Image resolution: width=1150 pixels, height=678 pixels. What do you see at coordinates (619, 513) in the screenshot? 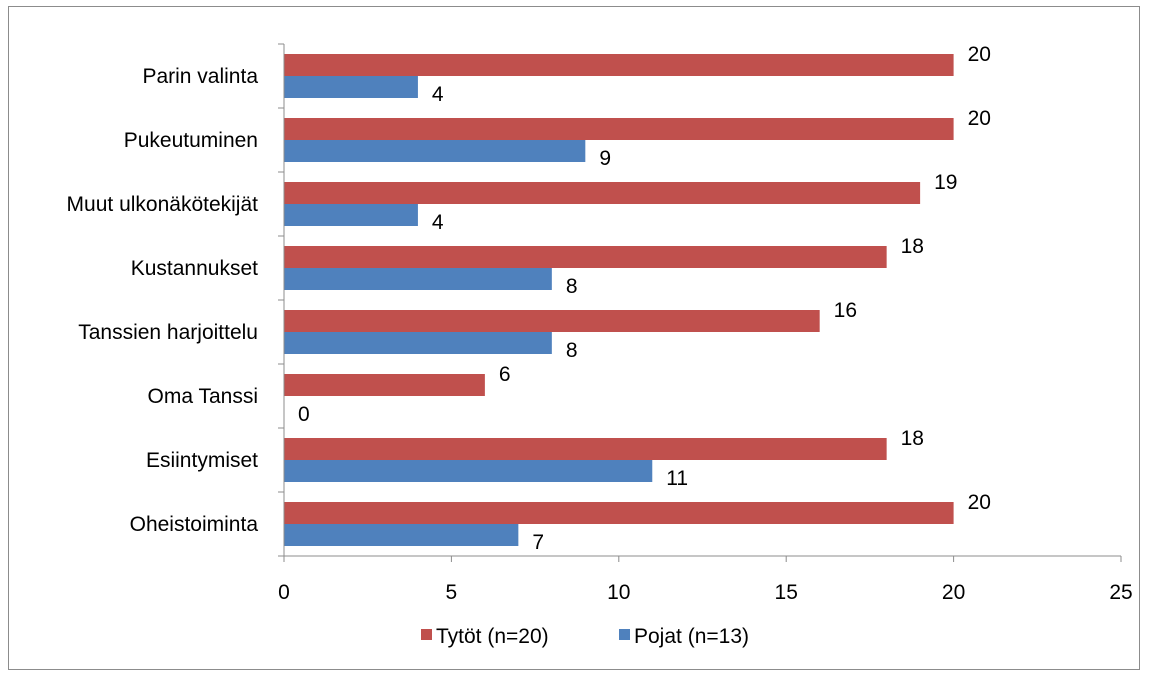
I see `bar-tytot-oheistoiminta` at bounding box center [619, 513].